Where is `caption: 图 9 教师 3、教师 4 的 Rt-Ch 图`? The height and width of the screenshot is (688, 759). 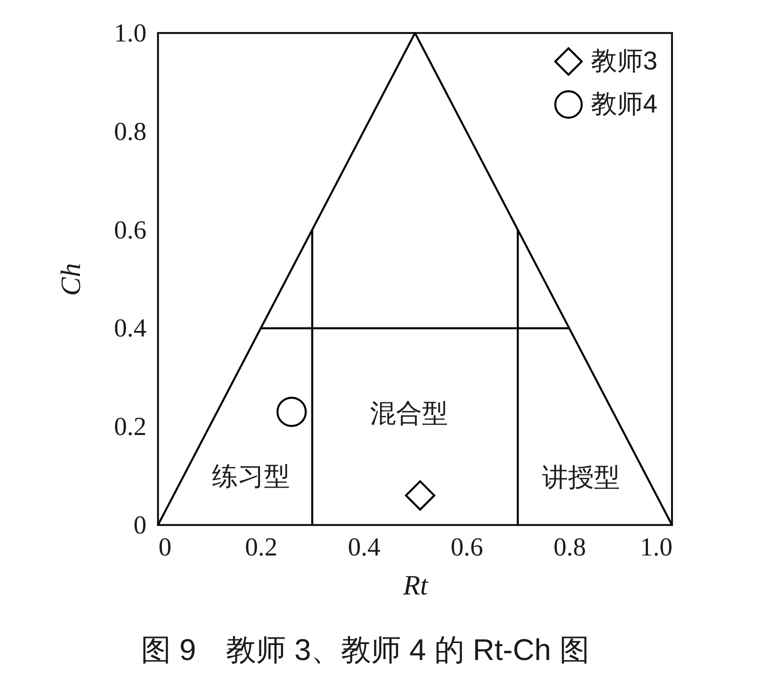
caption: 图 9 教师 3、教师 4 的 Rt-Ch 图 is located at coordinates (365, 650).